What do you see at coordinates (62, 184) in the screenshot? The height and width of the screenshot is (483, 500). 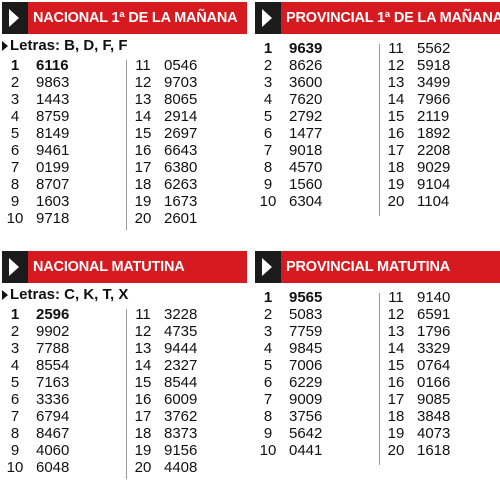 I see `result-row: 8 8707` at bounding box center [62, 184].